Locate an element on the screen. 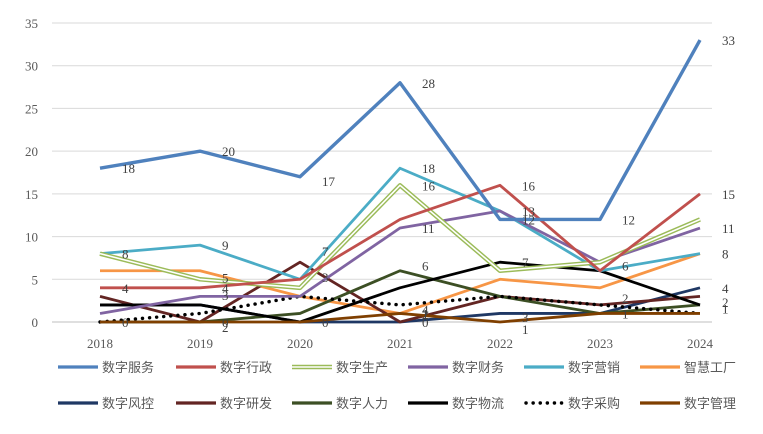  x-tick-label: 2021 is located at coordinates (400, 343).